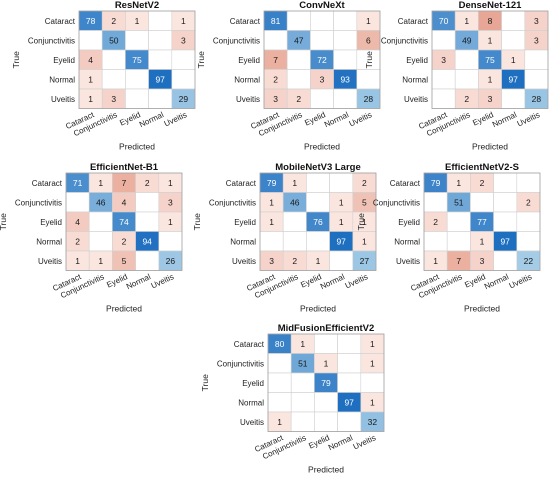  I want to click on cell-value: 71, so click(78, 183).